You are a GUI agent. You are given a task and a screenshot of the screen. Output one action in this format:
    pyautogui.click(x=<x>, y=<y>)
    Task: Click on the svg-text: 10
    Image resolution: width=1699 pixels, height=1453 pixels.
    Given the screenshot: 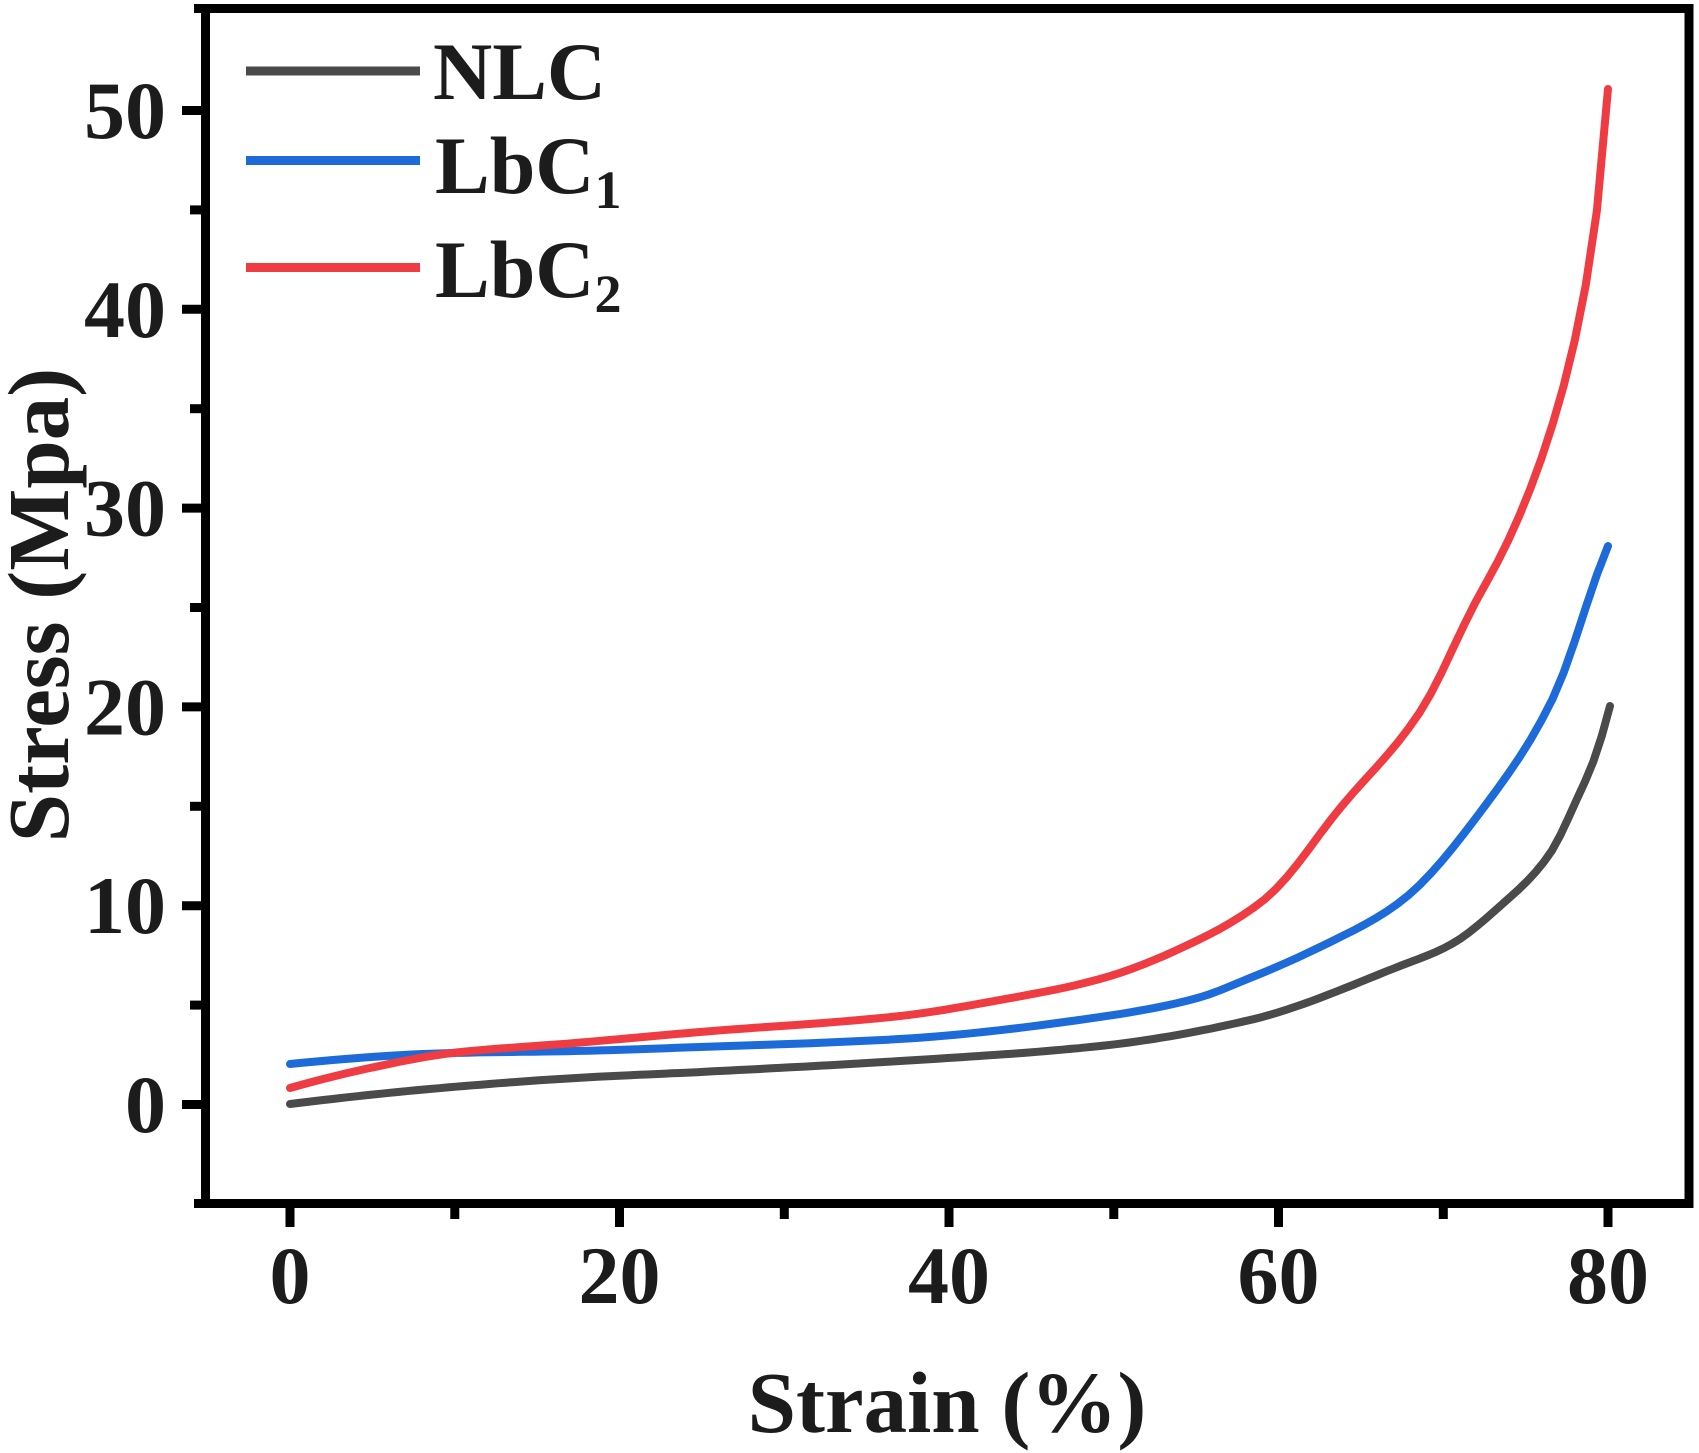 What is the action you would take?
    pyautogui.click(x=125, y=905)
    